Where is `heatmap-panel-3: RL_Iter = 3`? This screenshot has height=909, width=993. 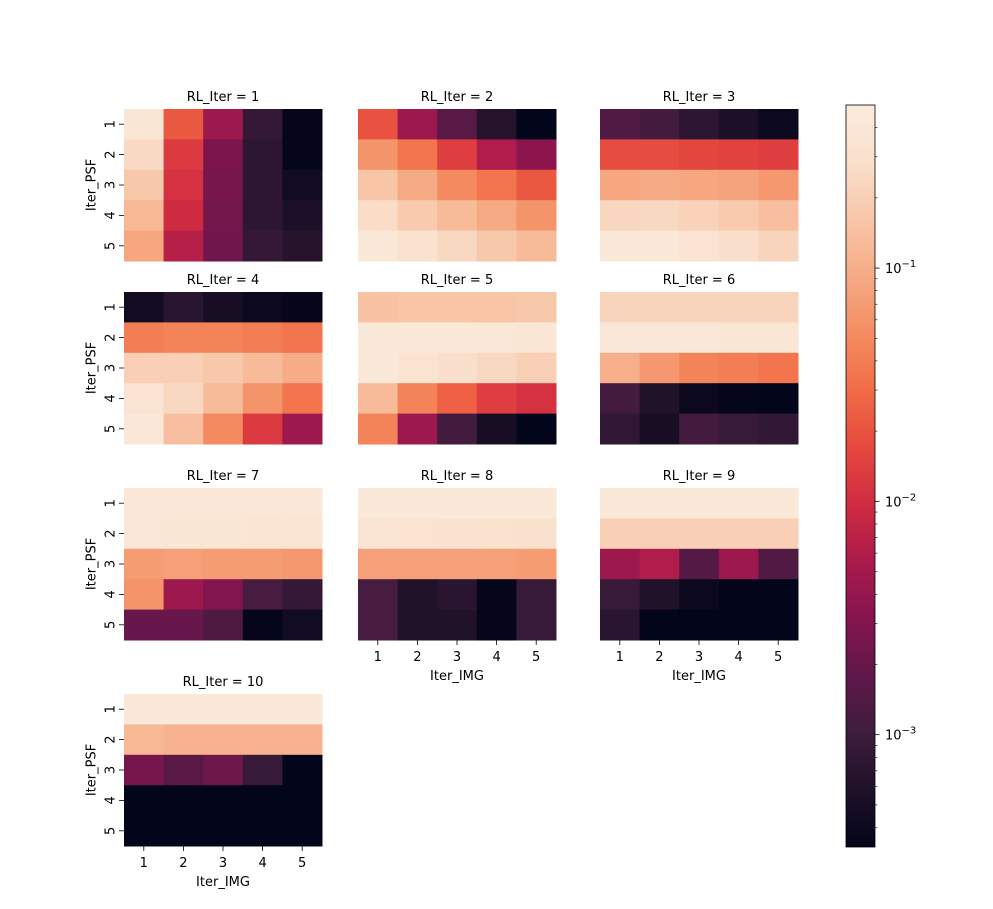
heatmap-panel-3: RL_Iter = 3 is located at coordinates (699, 176).